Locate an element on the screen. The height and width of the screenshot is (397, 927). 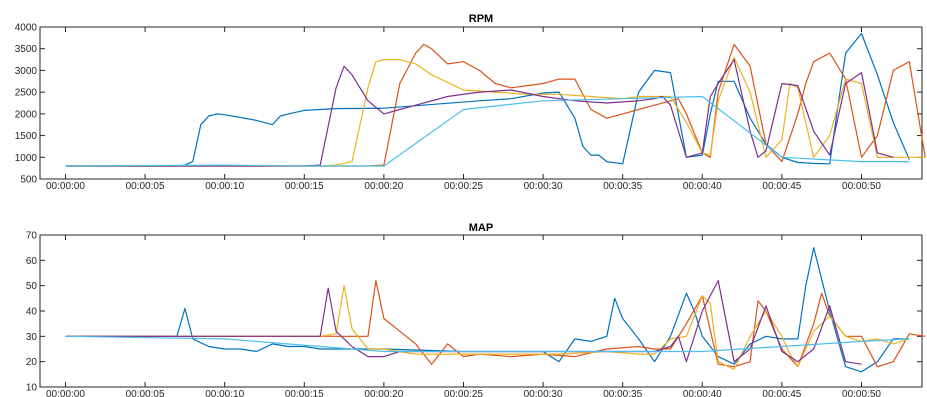
y-tick-label: 2500 is located at coordinates (26, 93).